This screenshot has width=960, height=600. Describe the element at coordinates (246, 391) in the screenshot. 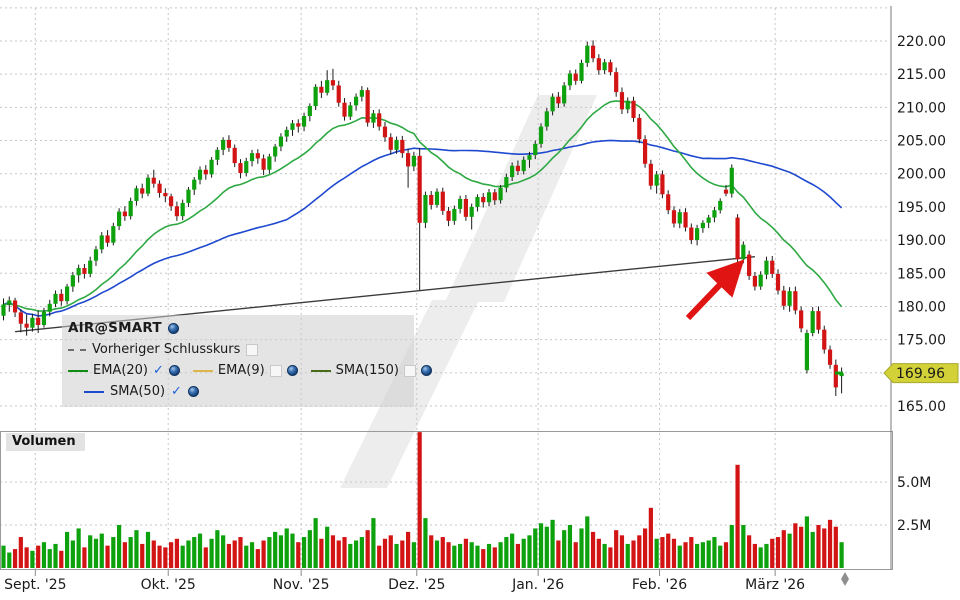

I see `legend-item-sma50: SMA(50) ✓` at that location.